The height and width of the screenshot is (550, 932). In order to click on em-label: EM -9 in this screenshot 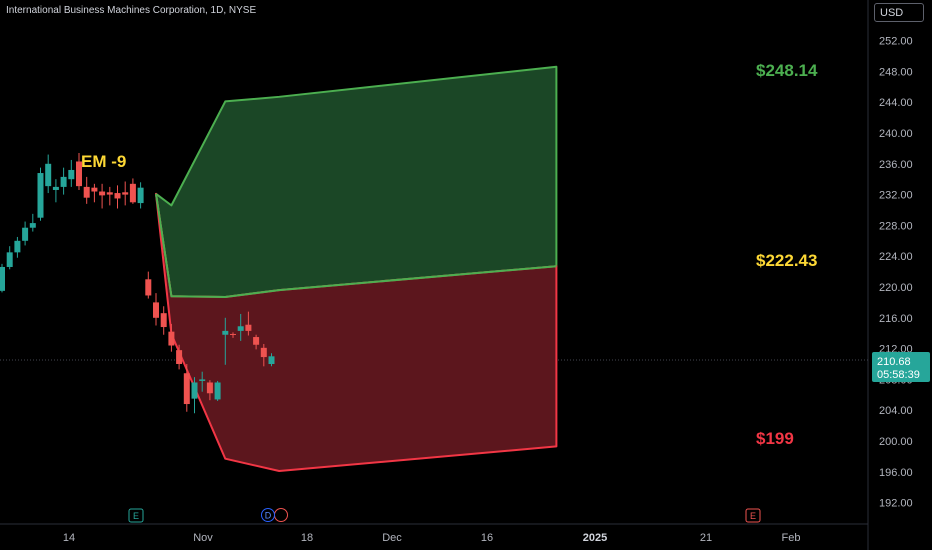, I will do `click(103, 161)`.